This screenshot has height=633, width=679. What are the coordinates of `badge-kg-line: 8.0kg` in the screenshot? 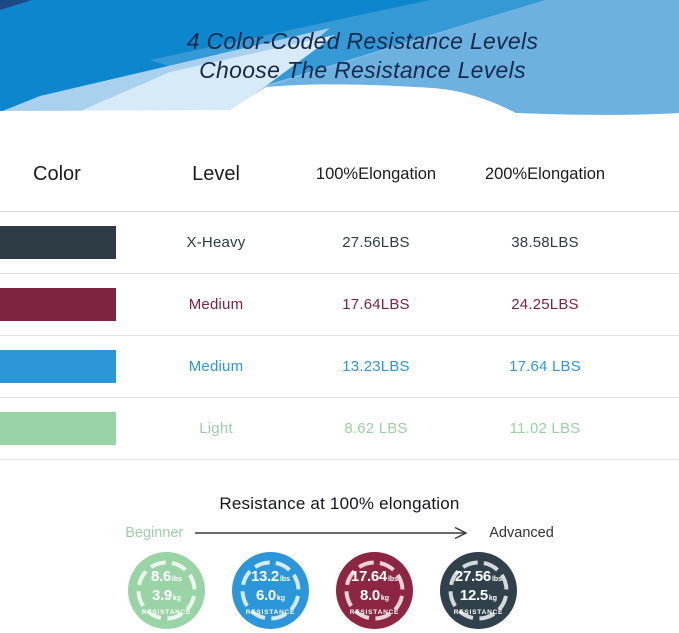 It's located at (374, 596).